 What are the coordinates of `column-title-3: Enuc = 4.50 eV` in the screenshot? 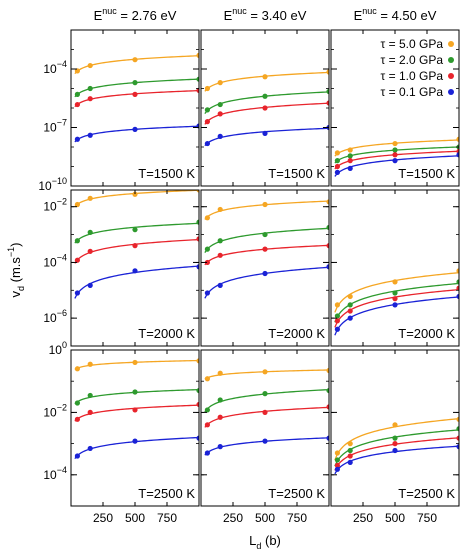 It's located at (395, 14).